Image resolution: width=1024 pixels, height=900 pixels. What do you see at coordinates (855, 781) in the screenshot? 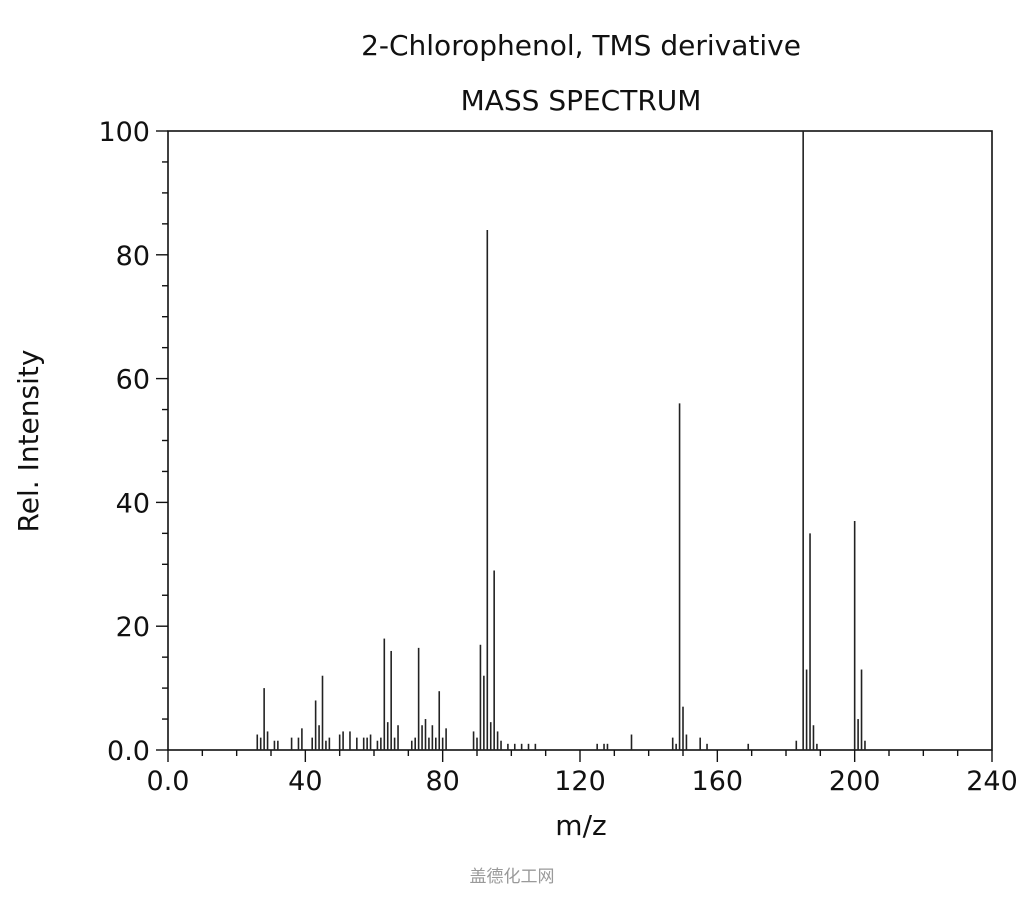
I see `x-tick-label: 200` at bounding box center [855, 781].